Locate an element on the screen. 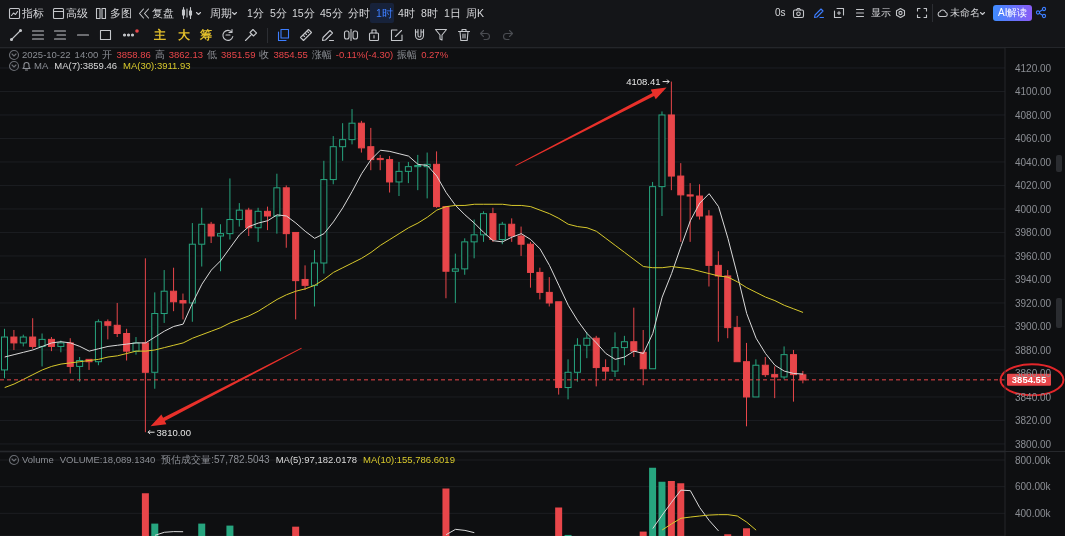  y-tick-label: 3880.00 is located at coordinates (1033, 350).